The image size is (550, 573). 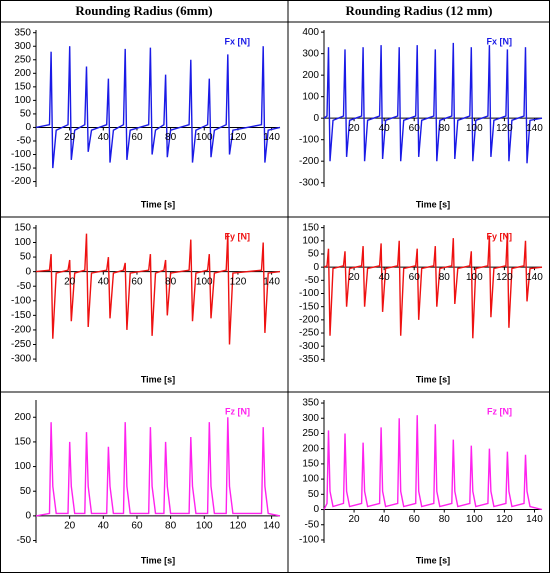 What do you see at coordinates (309, 359) in the screenshot?
I see `y-tick-label: -350` at bounding box center [309, 359].